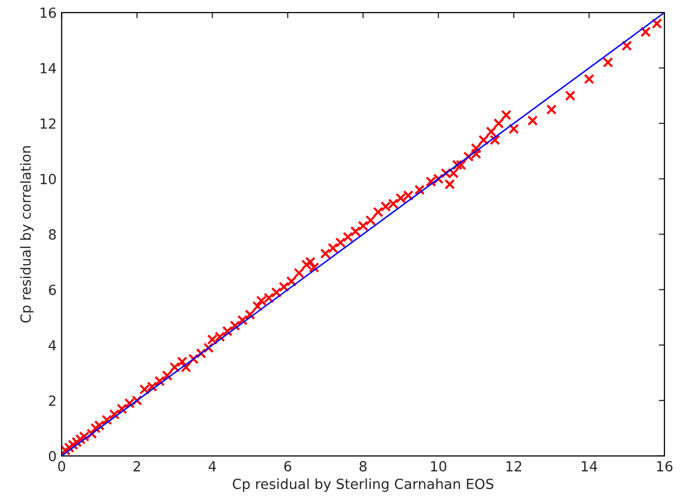 The width and height of the screenshot is (685, 501). What do you see at coordinates (363, 466) in the screenshot?
I see `x-tick-label: 8` at bounding box center [363, 466].